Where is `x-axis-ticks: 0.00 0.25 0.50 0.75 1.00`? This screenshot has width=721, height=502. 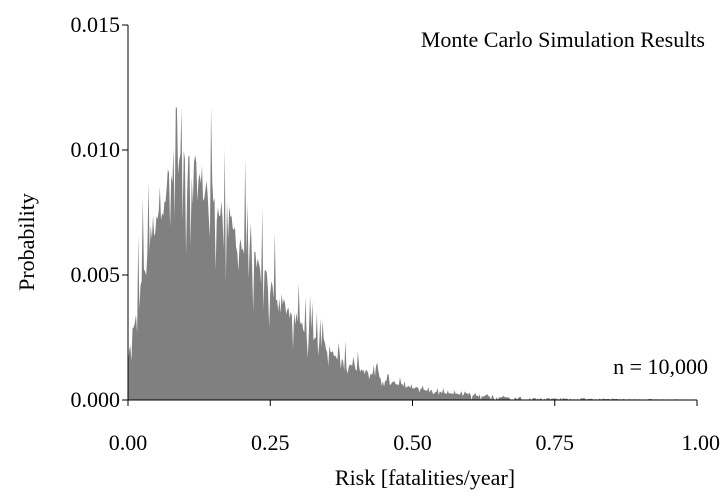
x-axis-ticks: 0.00 0.25 0.50 0.75 1.00 is located at coordinates (414, 427).